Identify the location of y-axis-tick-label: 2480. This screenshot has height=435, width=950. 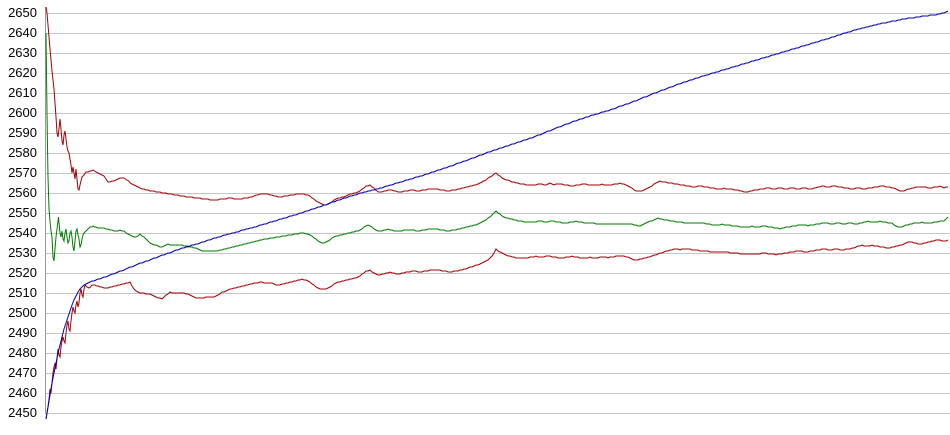
(22, 352).